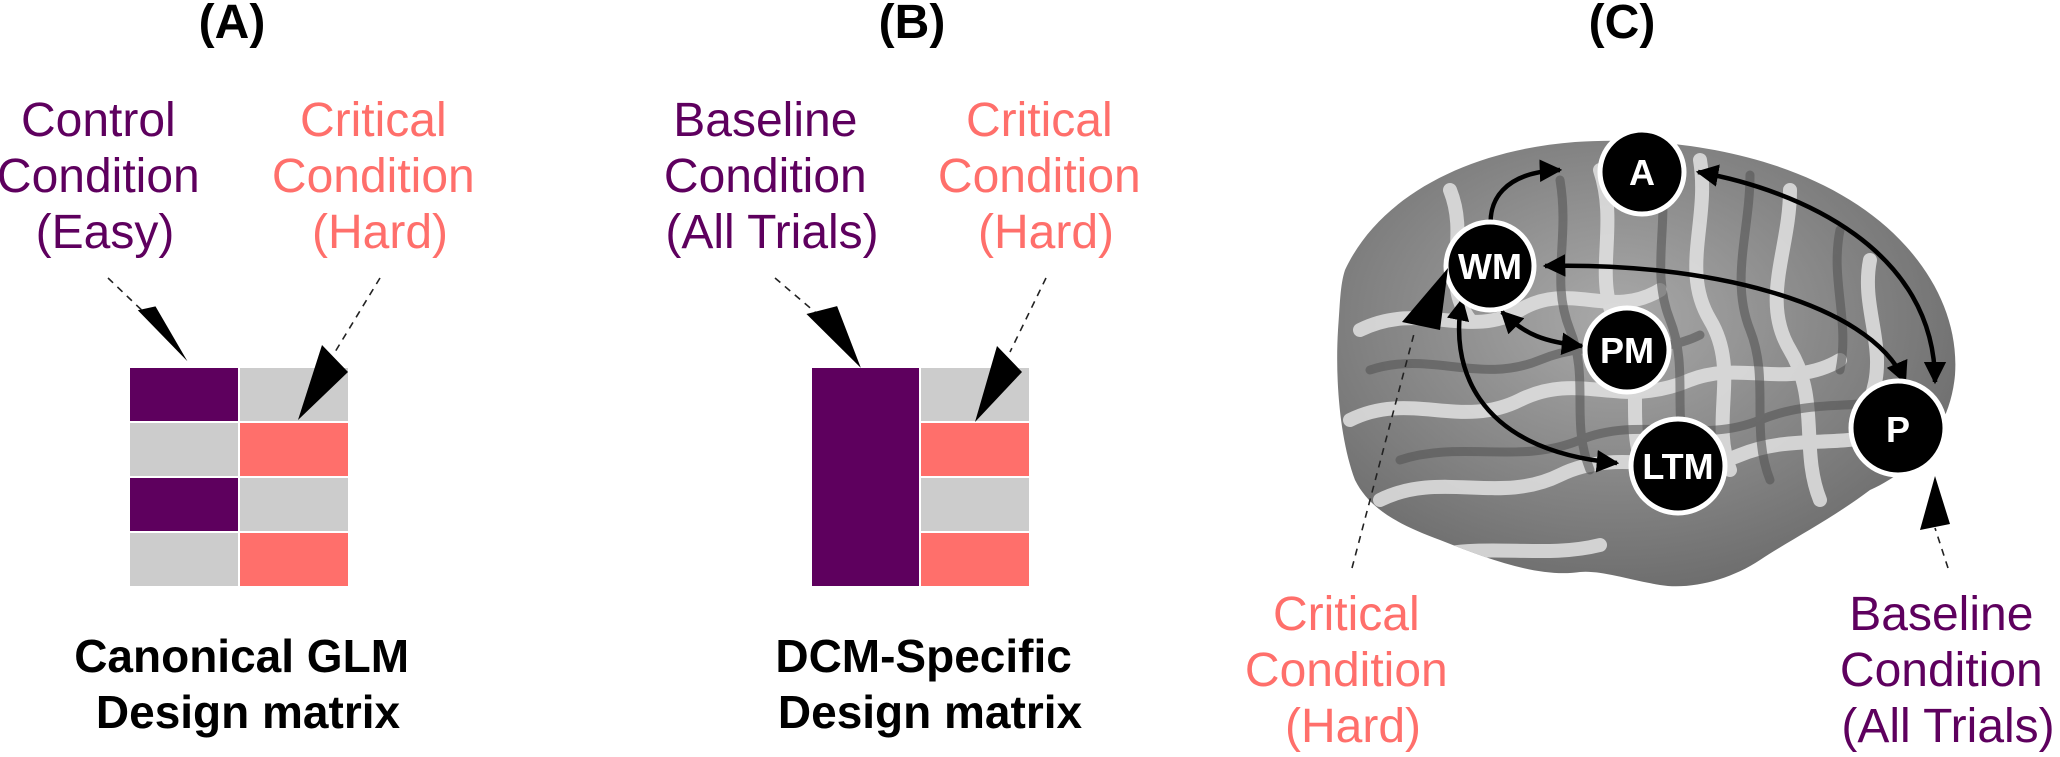 Image resolution: width=2060 pixels, height=757 pixels. I want to click on node-a-circle, so click(1642, 172).